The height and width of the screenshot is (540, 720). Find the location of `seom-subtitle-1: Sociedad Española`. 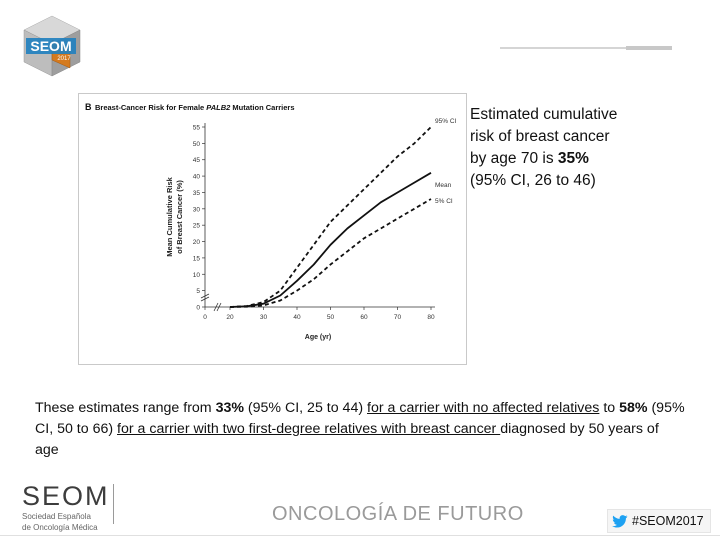

seom-subtitle-1: Sociedad Española is located at coordinates (56, 516).